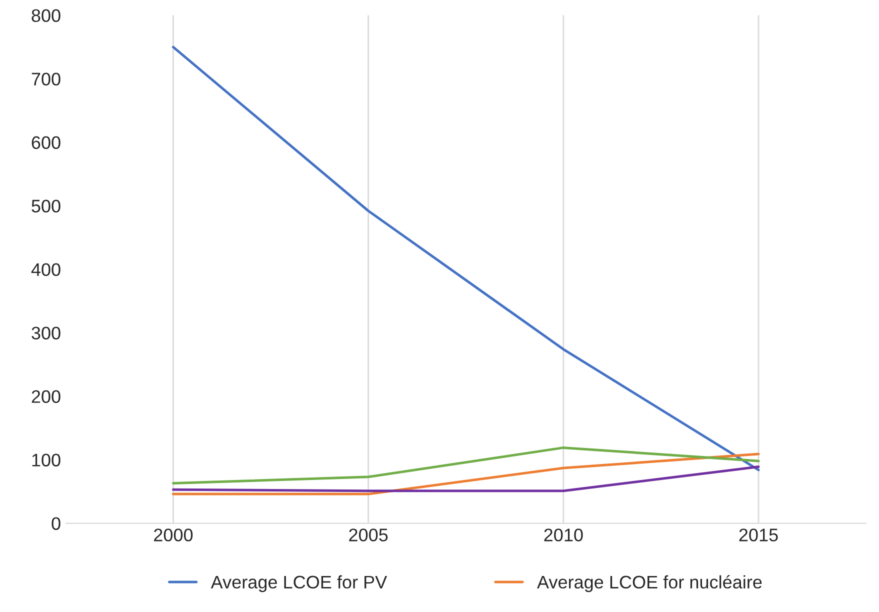 The width and height of the screenshot is (879, 612). Describe the element at coordinates (649, 583) in the screenshot. I see `legend-label: Average LCOE for nucléaire` at that location.